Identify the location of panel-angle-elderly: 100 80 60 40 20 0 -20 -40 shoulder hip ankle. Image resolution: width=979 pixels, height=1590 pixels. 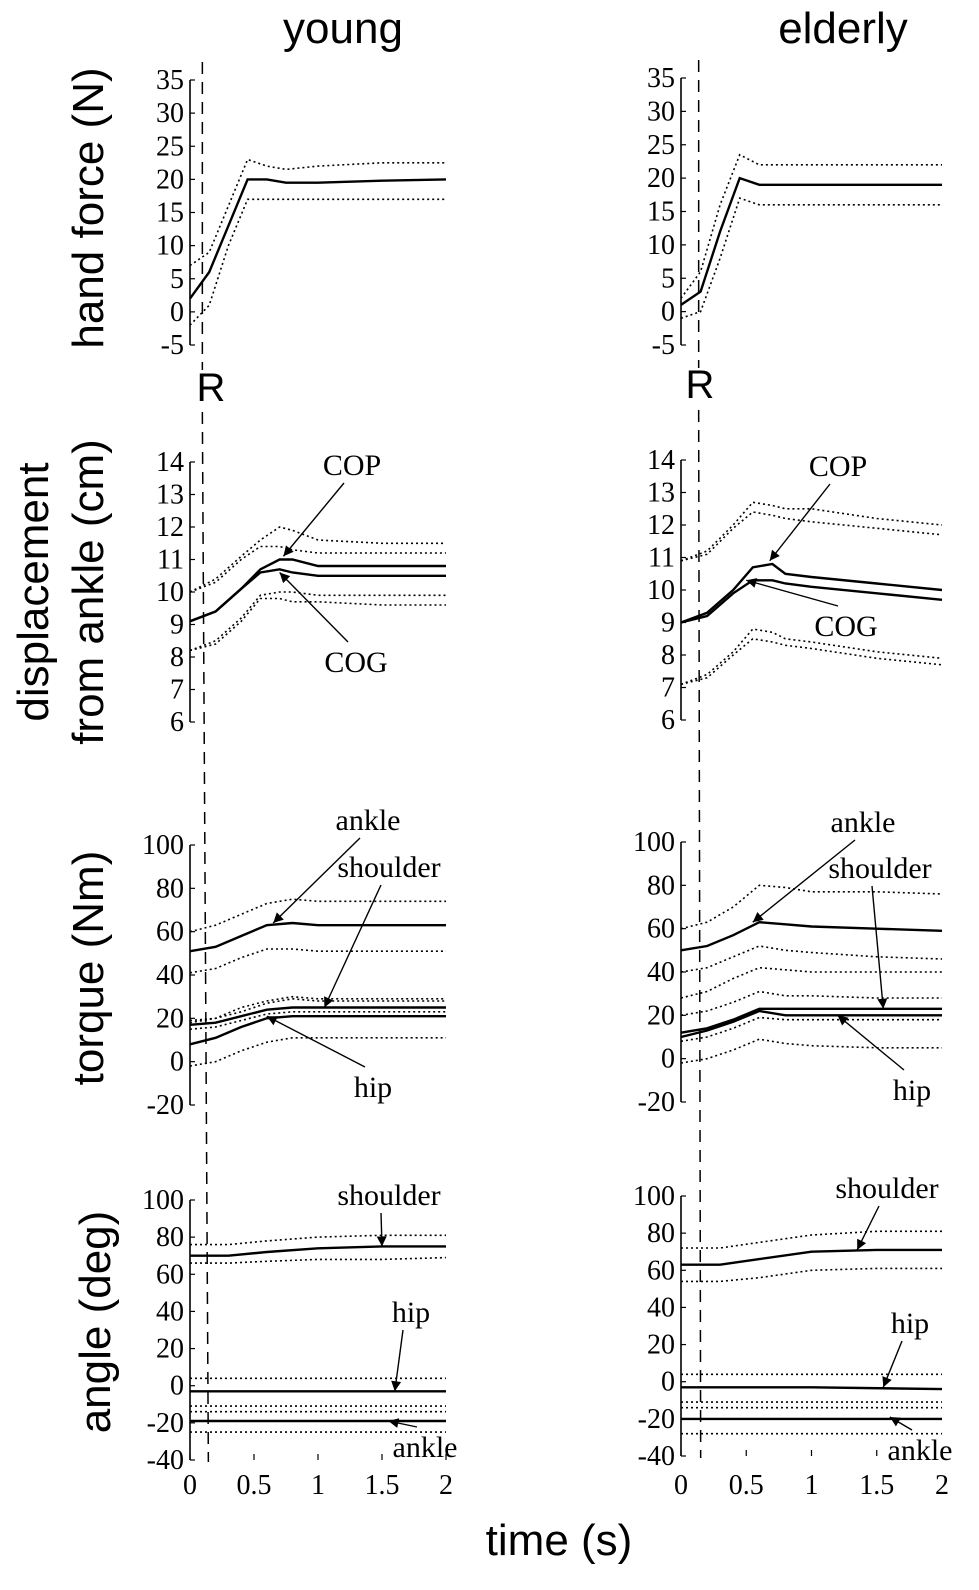
(792, 1322).